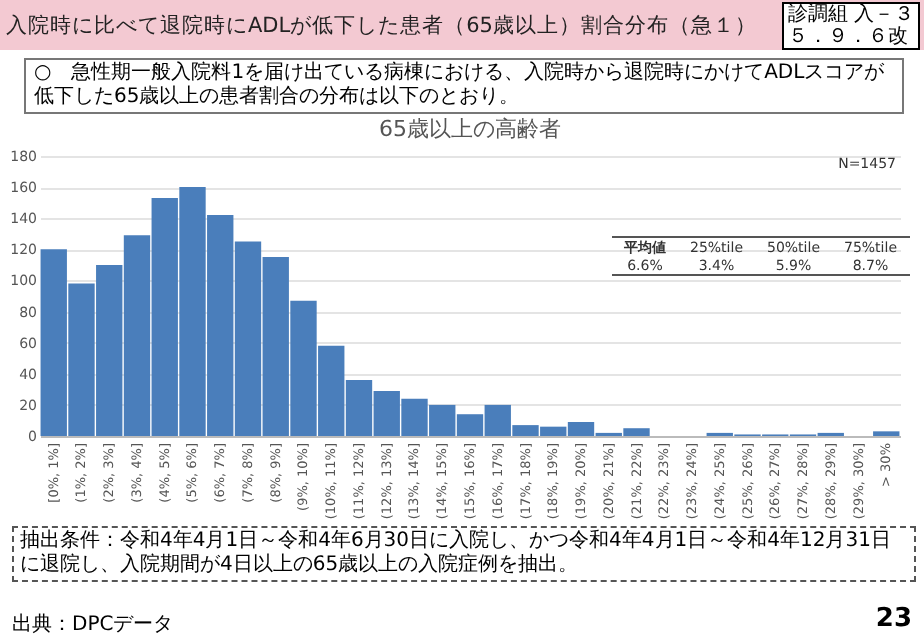  What do you see at coordinates (93, 624) in the screenshot?
I see `source-note: 出典：DPCデータ` at bounding box center [93, 624].